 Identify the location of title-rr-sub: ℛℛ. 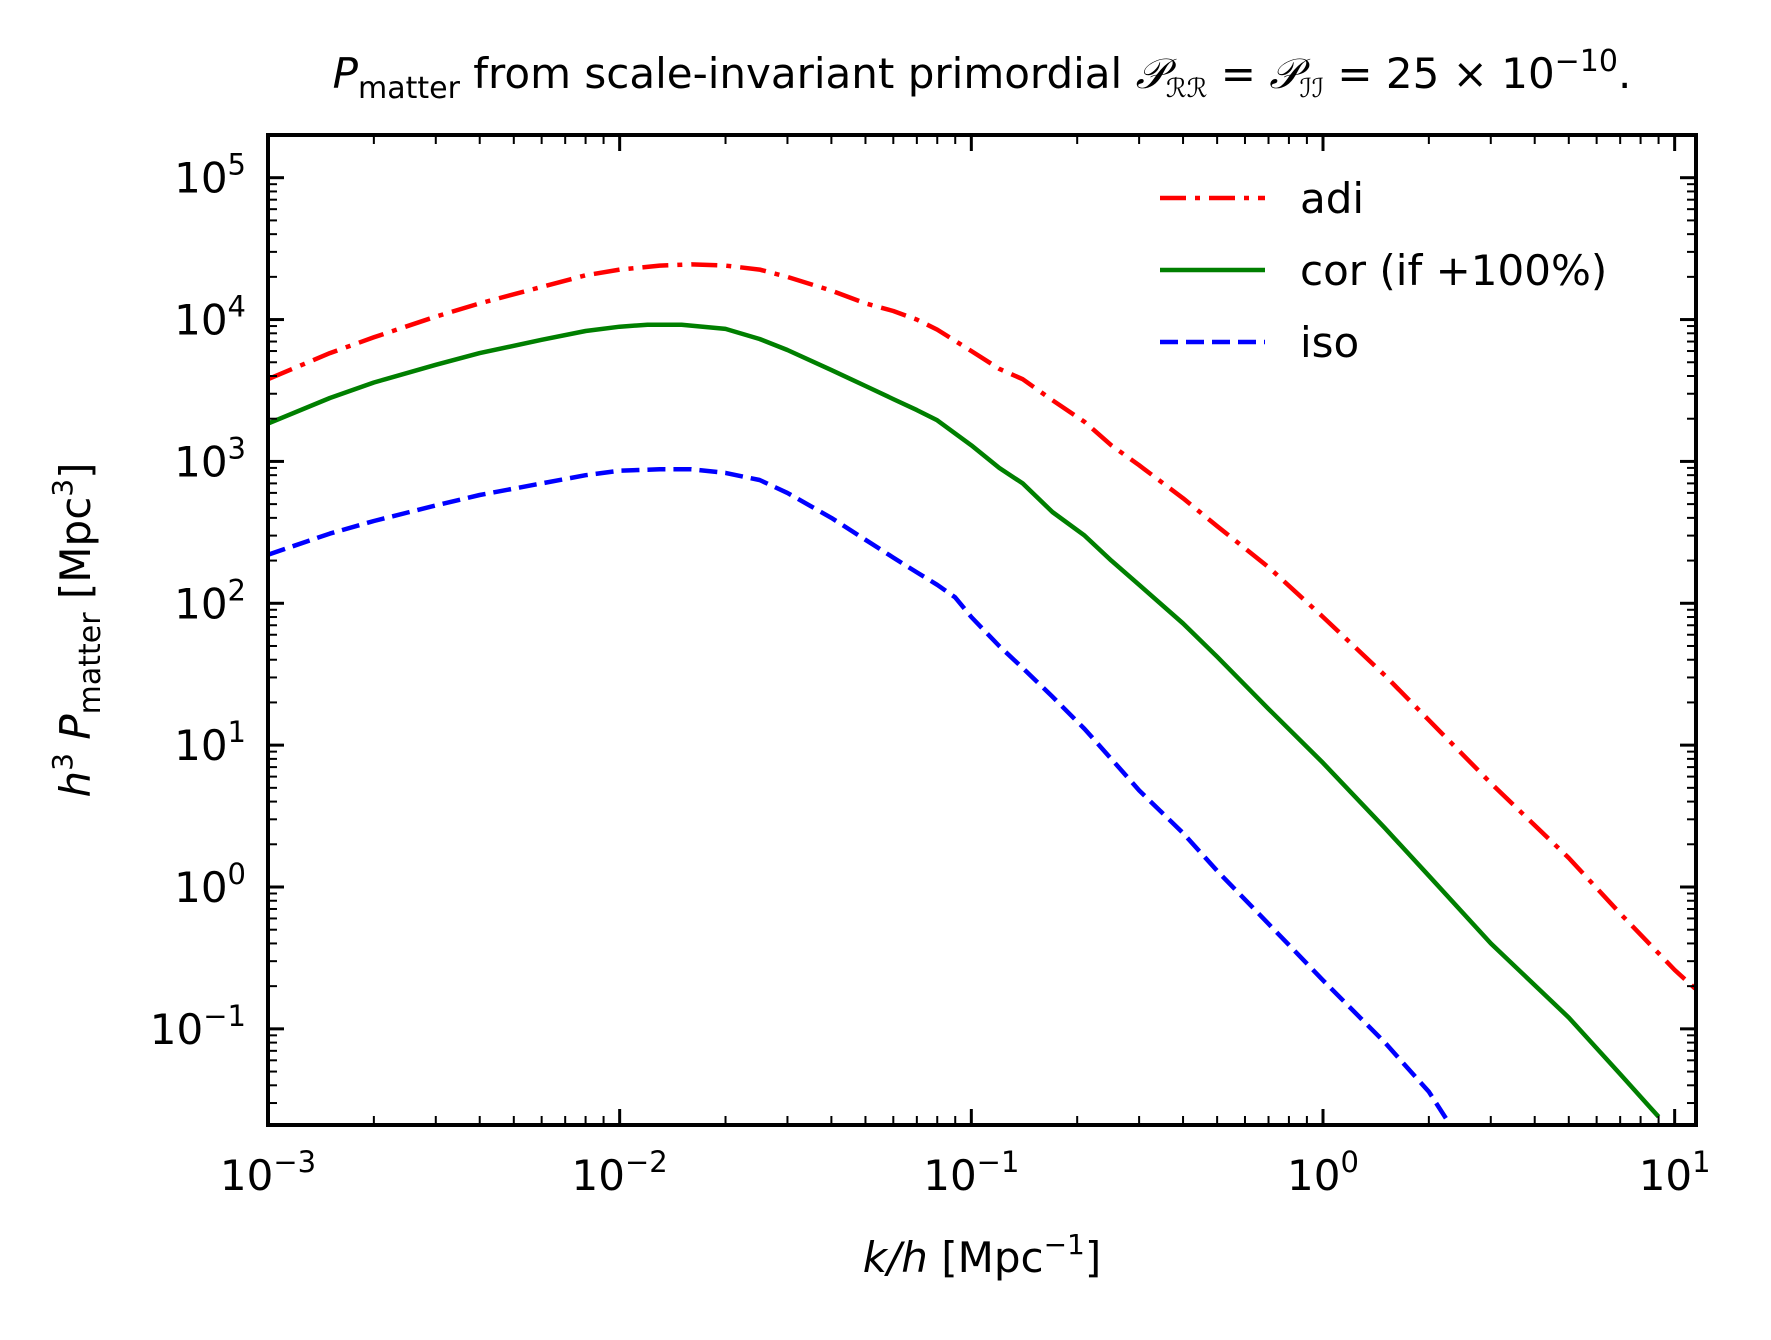
(1187, 89).